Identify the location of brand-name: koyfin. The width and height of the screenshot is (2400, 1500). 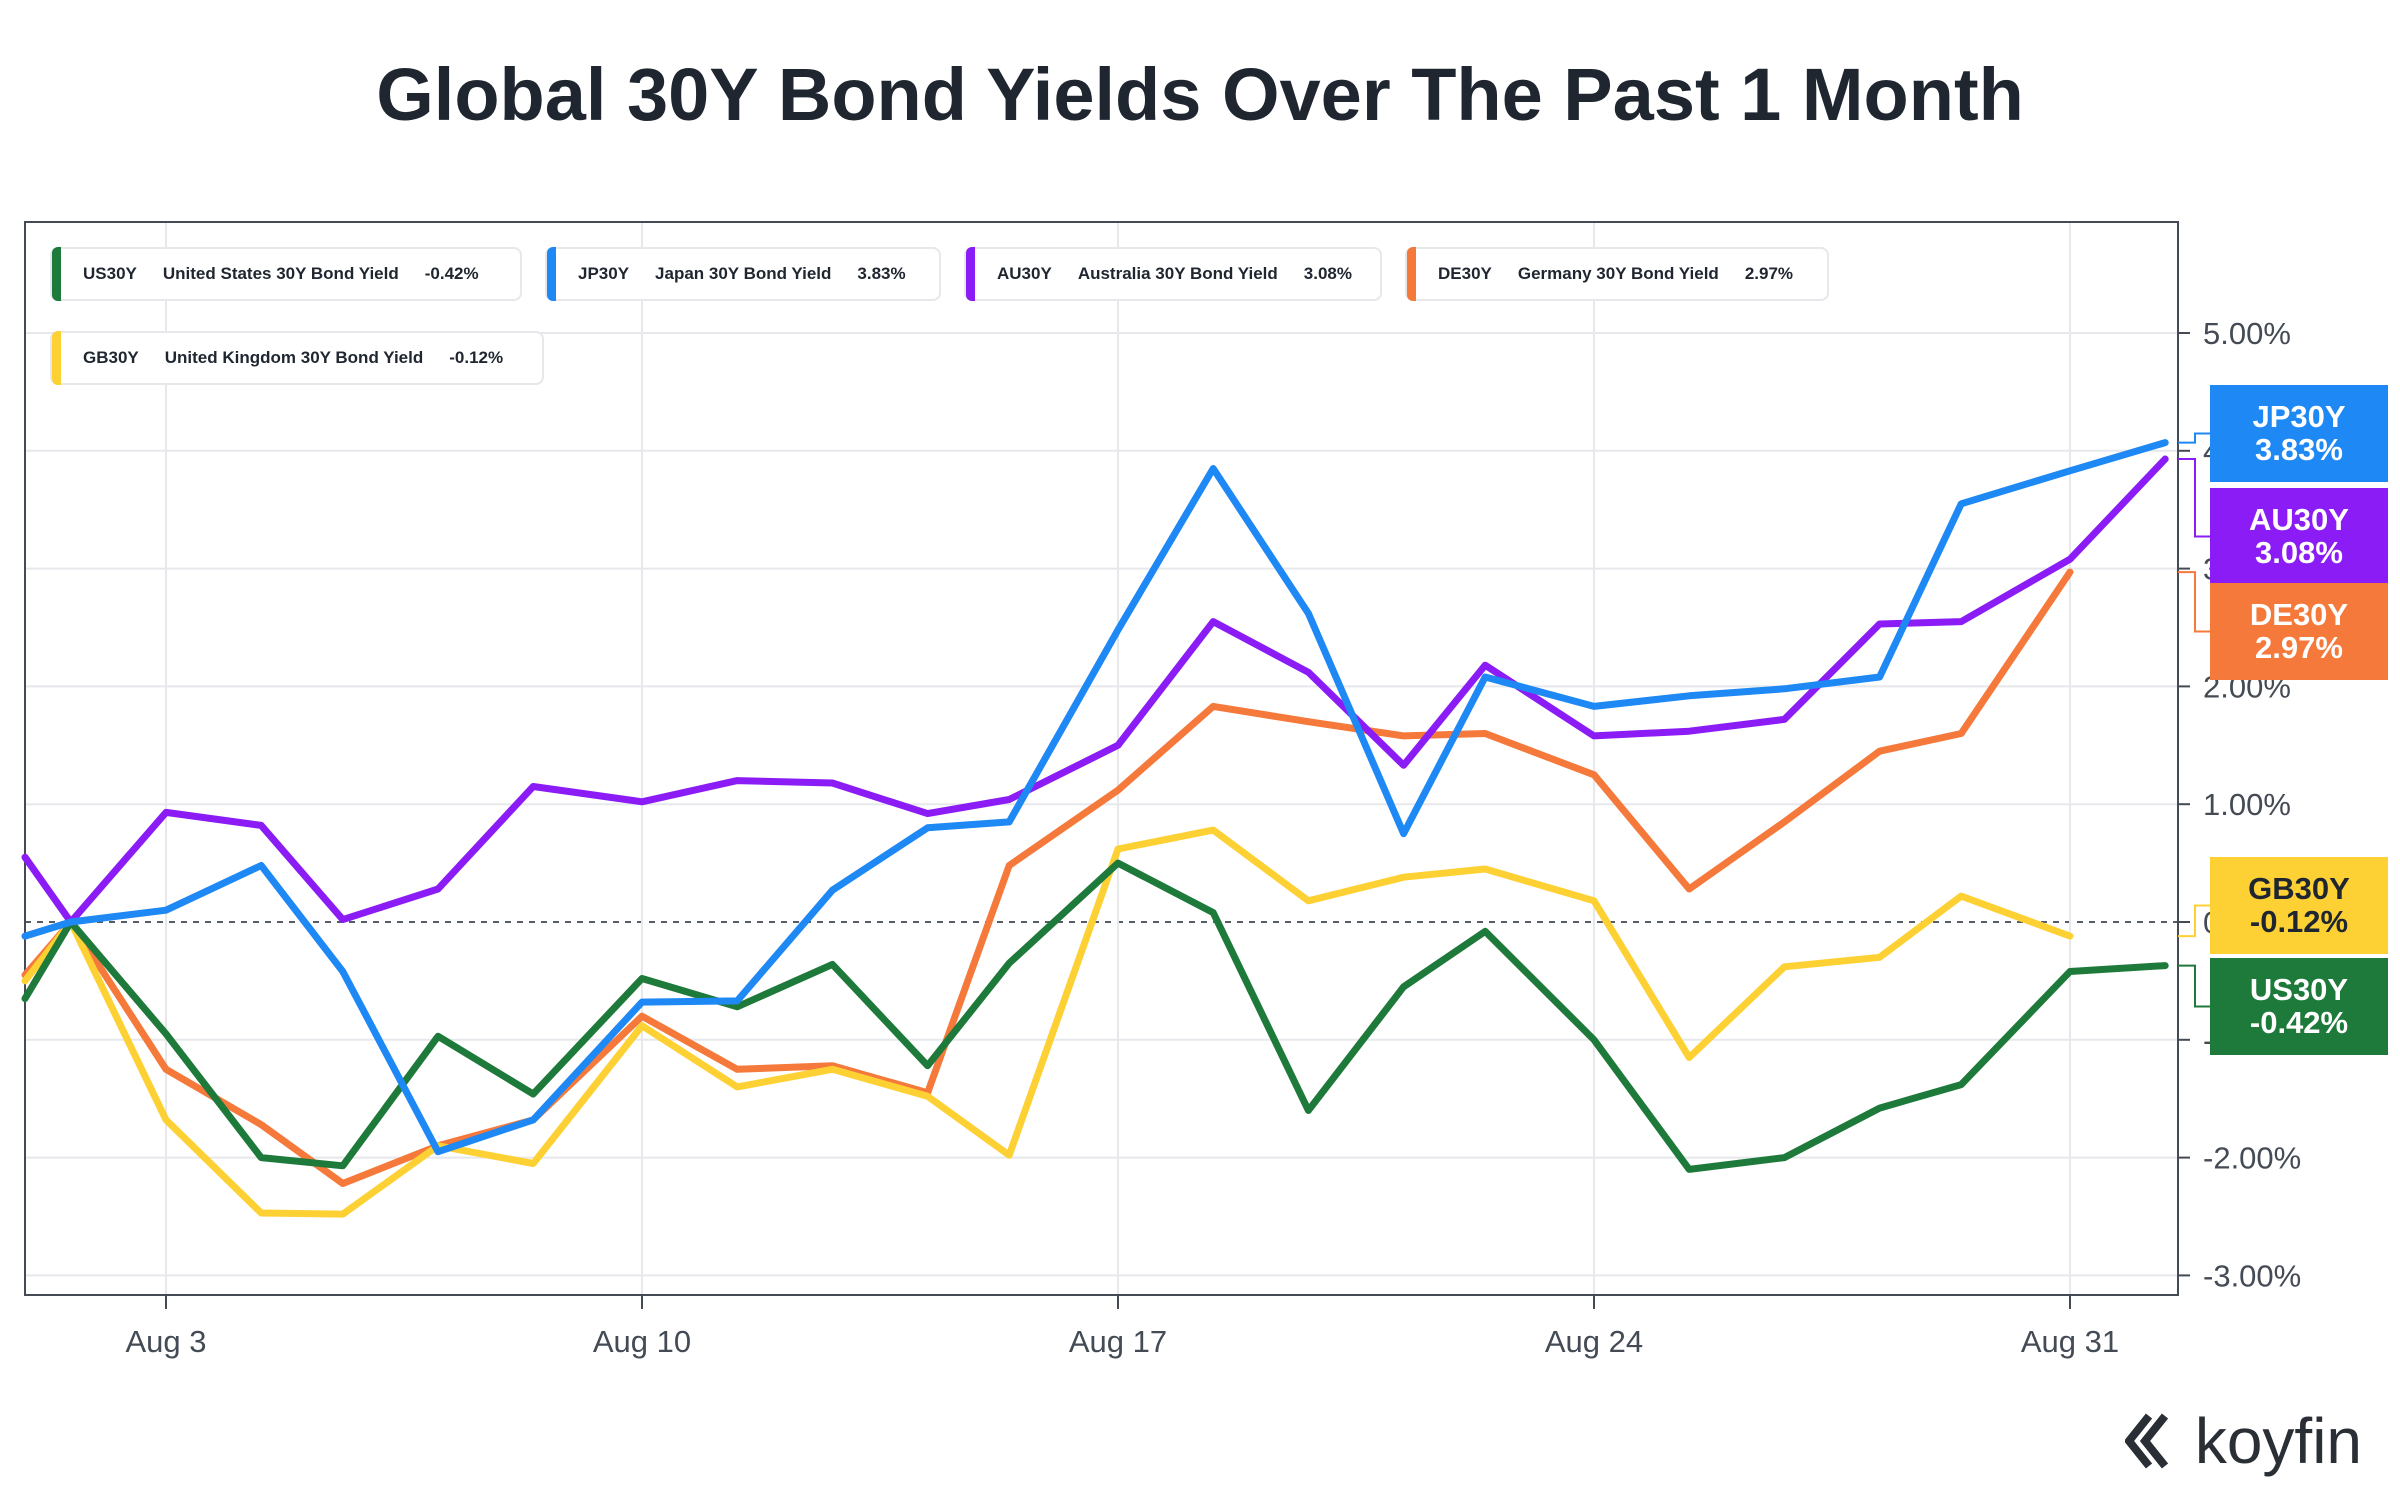
(2278, 1441).